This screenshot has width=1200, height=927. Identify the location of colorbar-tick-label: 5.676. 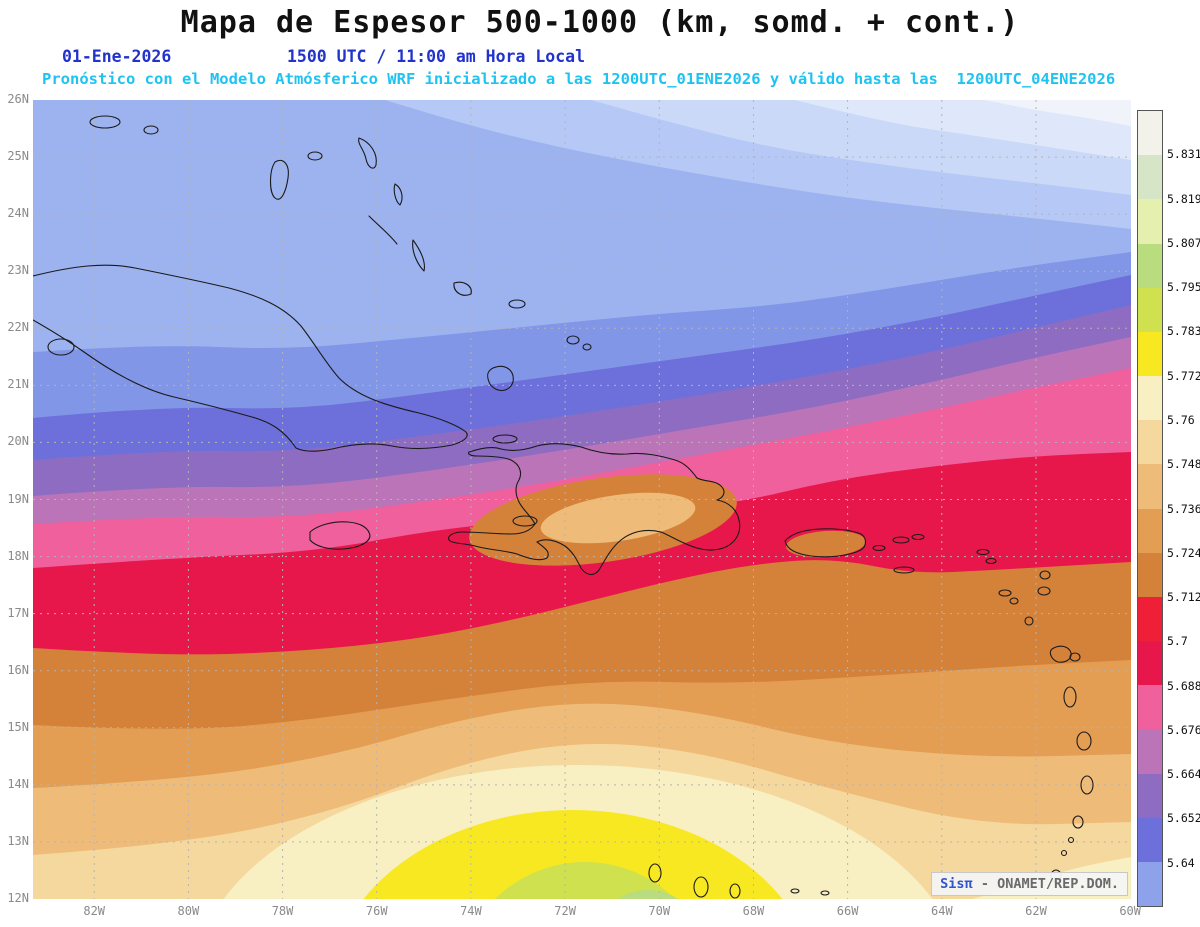
(1183, 729).